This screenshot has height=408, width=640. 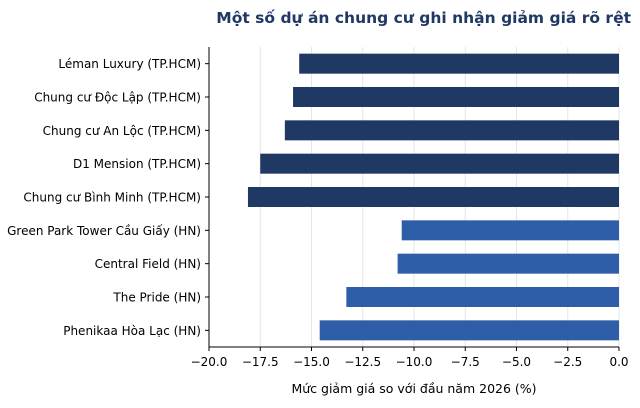 I want to click on category-label: Chung cư Bình Minh (TP.HCM), so click(x=112, y=198).